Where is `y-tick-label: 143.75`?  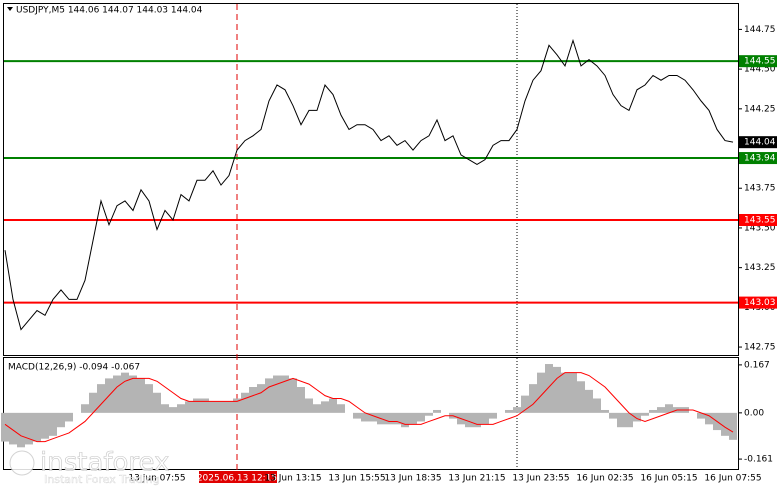
y-tick-label: 143.75 is located at coordinates (760, 189).